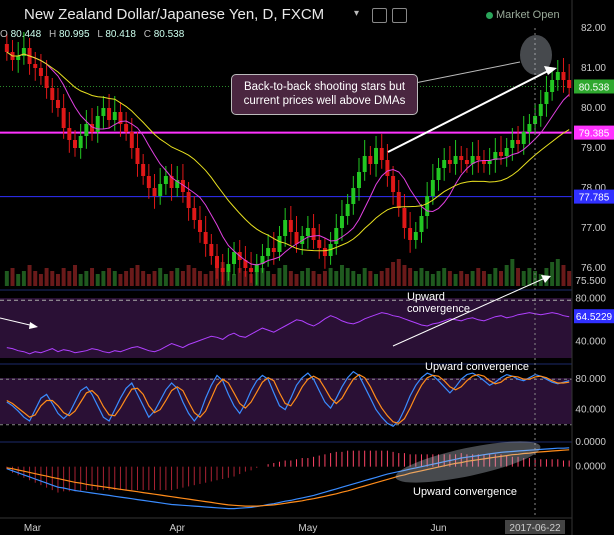 The width and height of the screenshot is (614, 535). Describe the element at coordinates (357, 13) in the screenshot. I see `chevron-down-icon: ▾` at that location.